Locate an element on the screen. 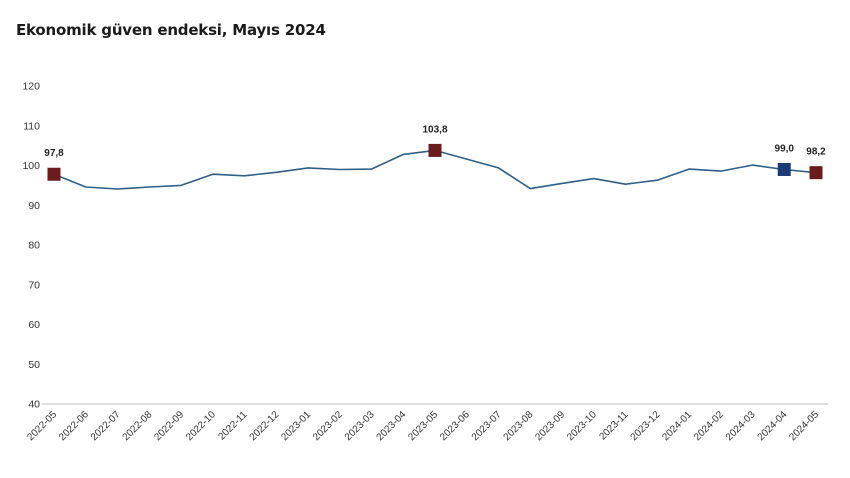 This screenshot has height=478, width=850. x-tick-label: 2023-02 is located at coordinates (328, 426).